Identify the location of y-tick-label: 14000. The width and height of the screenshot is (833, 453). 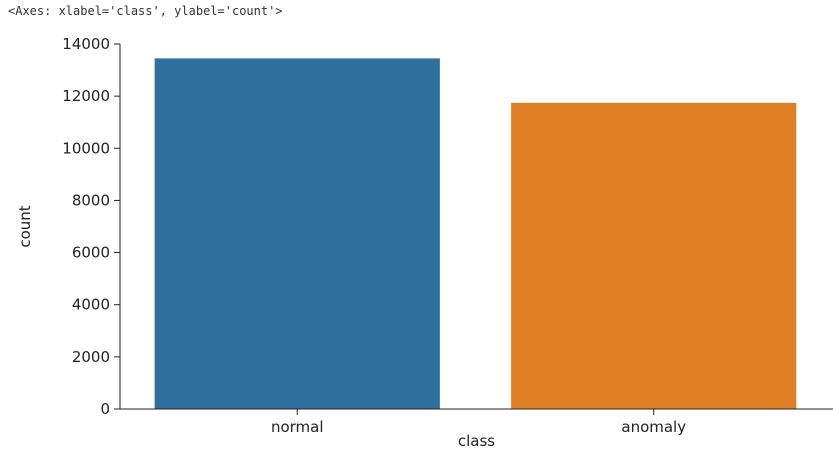
(86, 44).